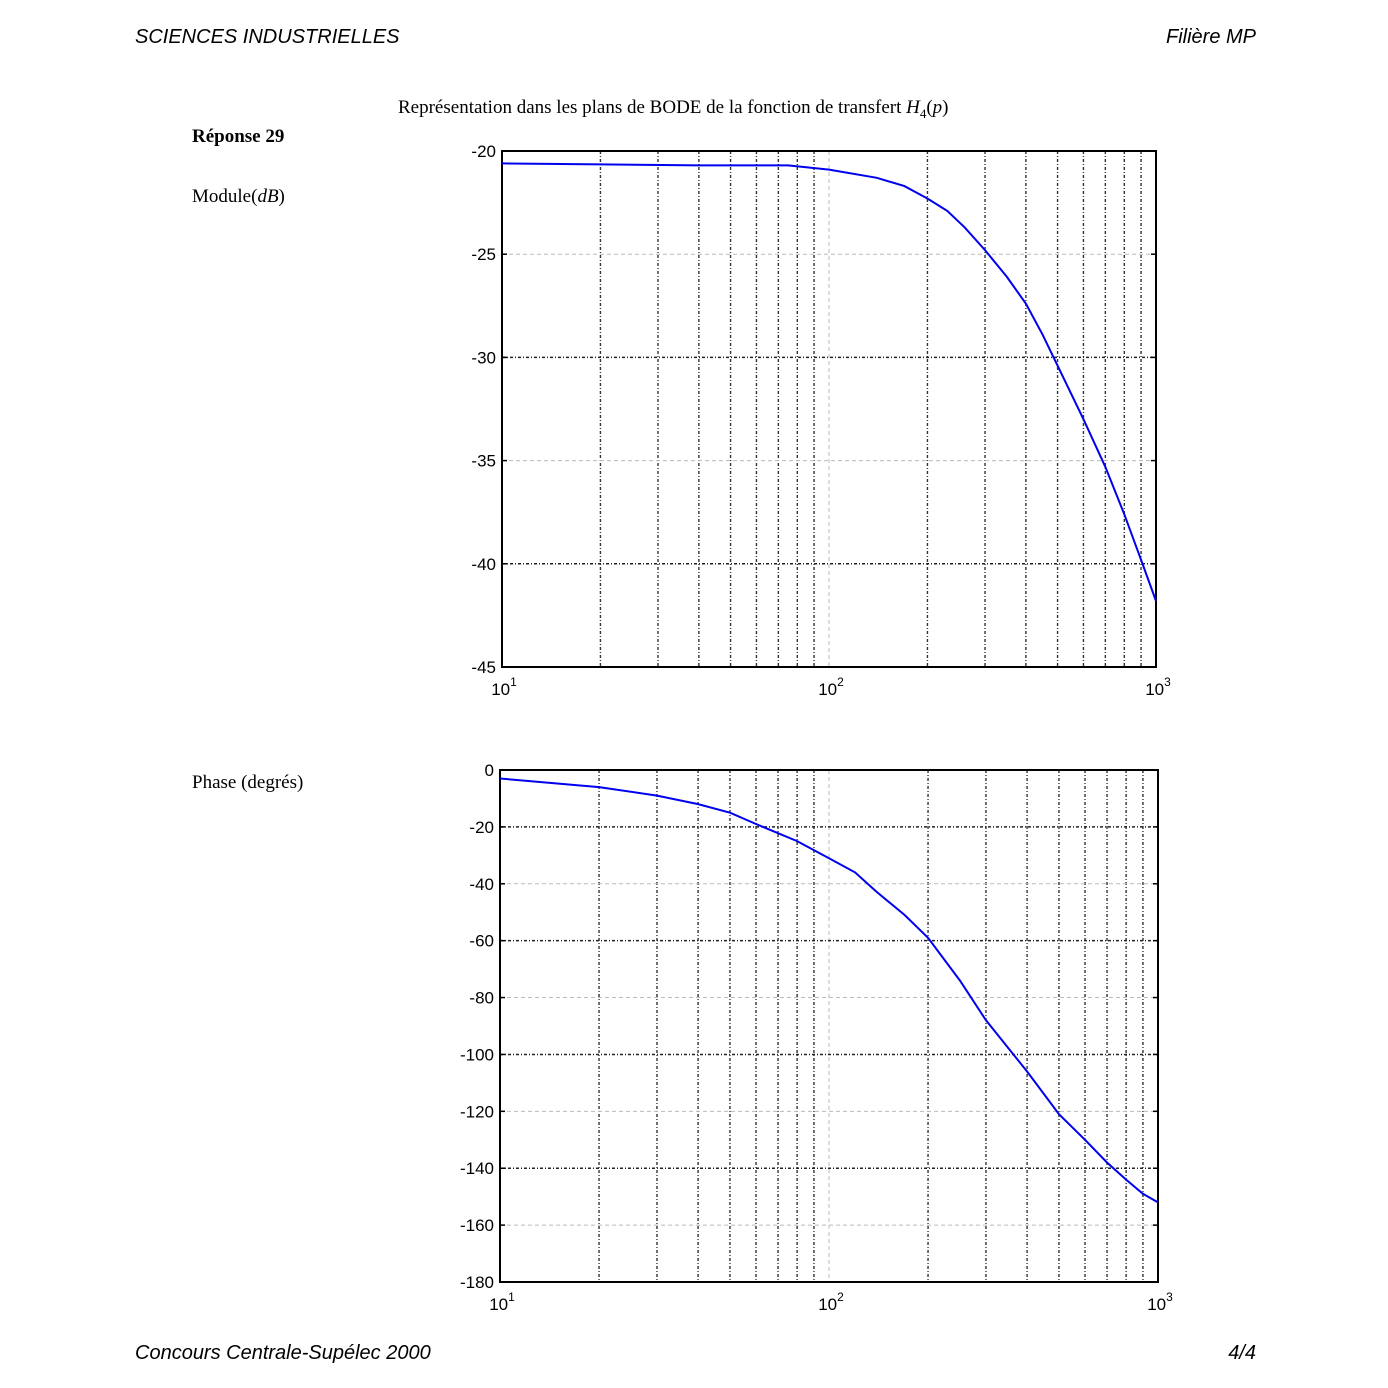 Image resolution: width=1388 pixels, height=1388 pixels. What do you see at coordinates (923, 113) in the screenshot?
I see `figure-title-sub: 4` at bounding box center [923, 113].